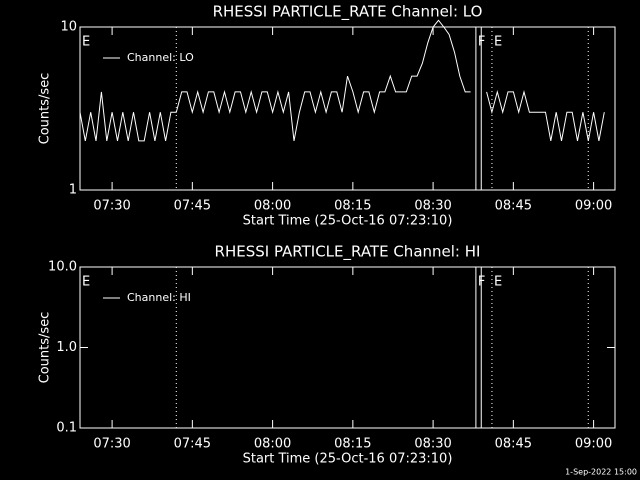 Image resolution: width=640 pixels, height=480 pixels. What do you see at coordinates (159, 297) in the screenshot?
I see `legend-label: Channel: HI` at bounding box center [159, 297].